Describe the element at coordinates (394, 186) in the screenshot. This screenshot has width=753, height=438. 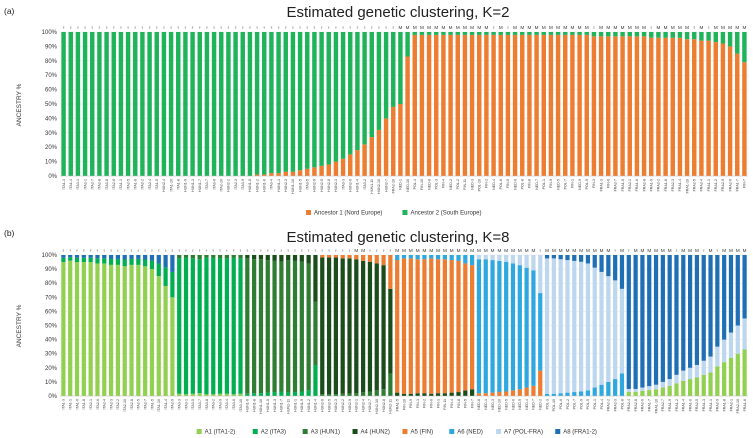
I see `category-label: FRA2-10` at that location.